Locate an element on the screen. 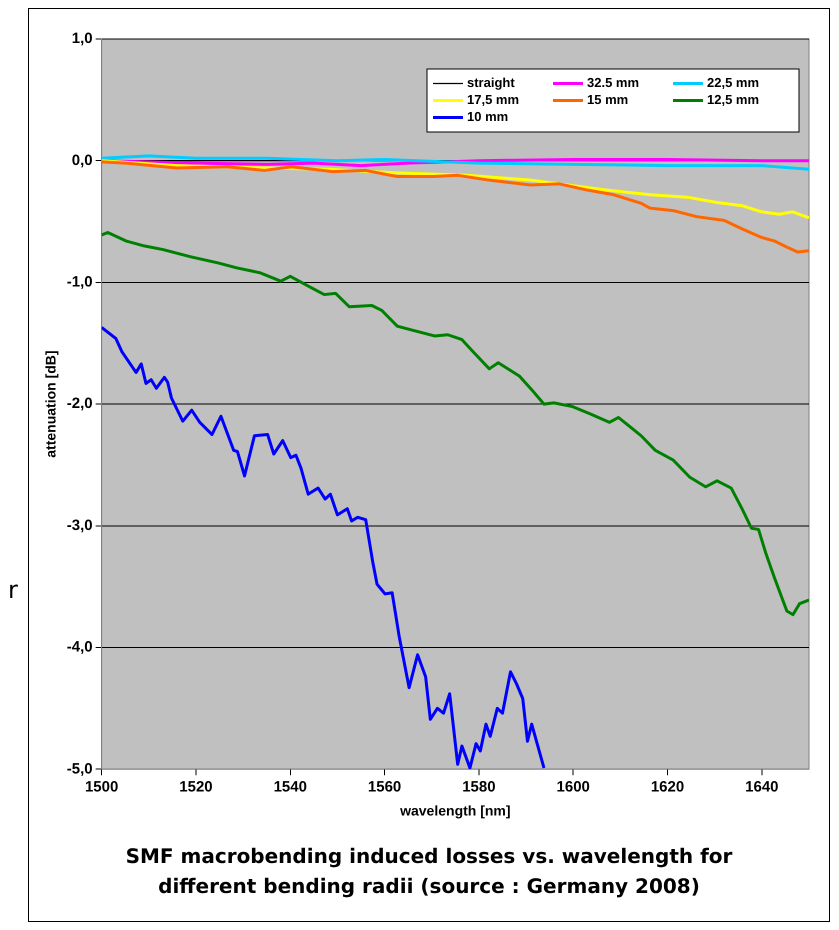 The image size is (839, 930). legend-label: 10 mm is located at coordinates (487, 116).